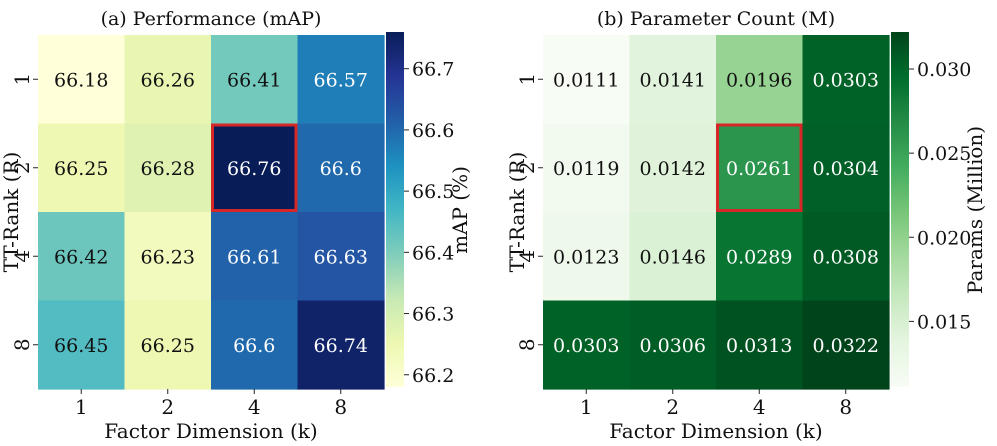 Image resolution: width=997 pixels, height=446 pixels. I want to click on cell-value-label: 66.76, so click(254, 169).